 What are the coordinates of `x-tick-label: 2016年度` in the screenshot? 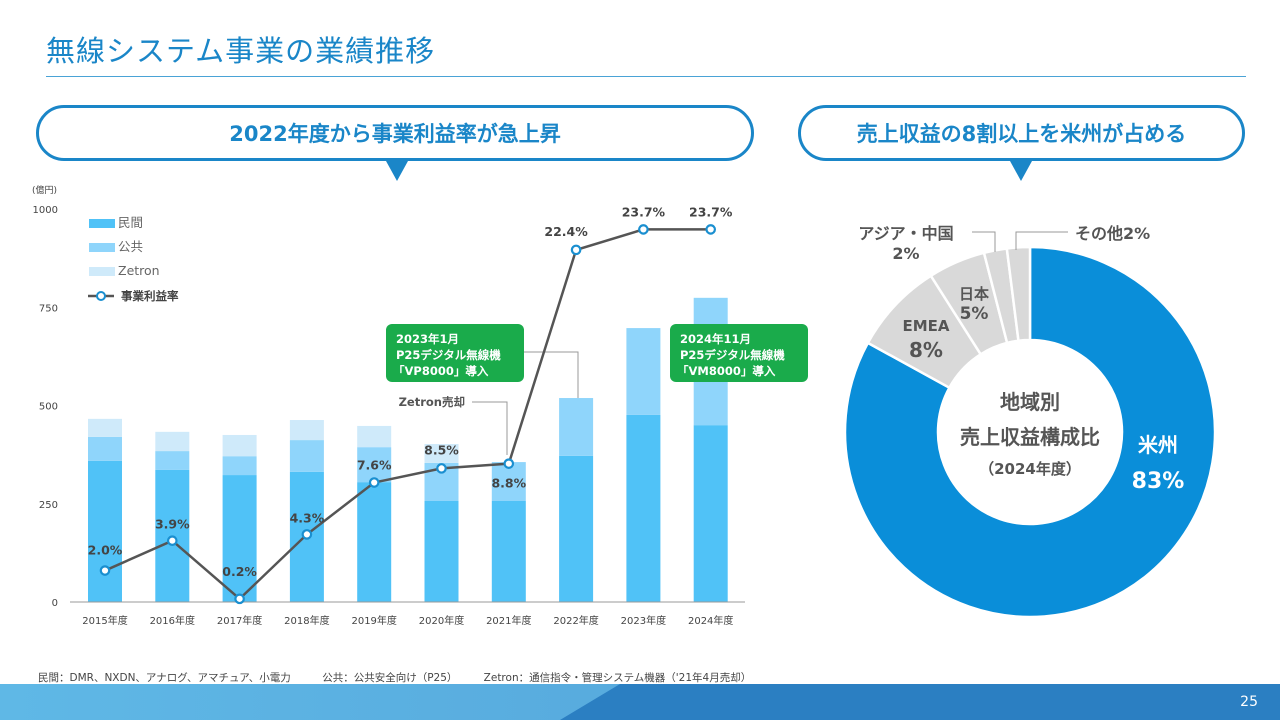 It's located at (172, 620).